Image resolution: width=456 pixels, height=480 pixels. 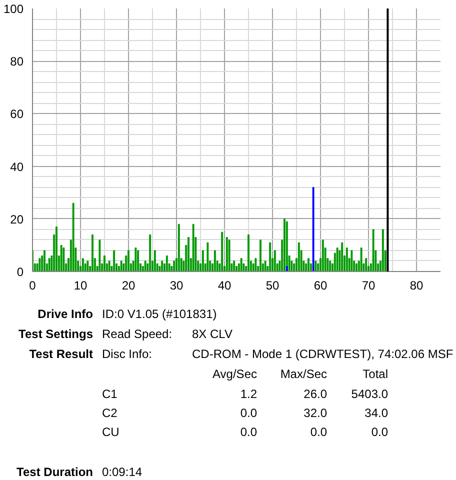 I want to click on y-tick-label: 60, so click(x=17, y=114).